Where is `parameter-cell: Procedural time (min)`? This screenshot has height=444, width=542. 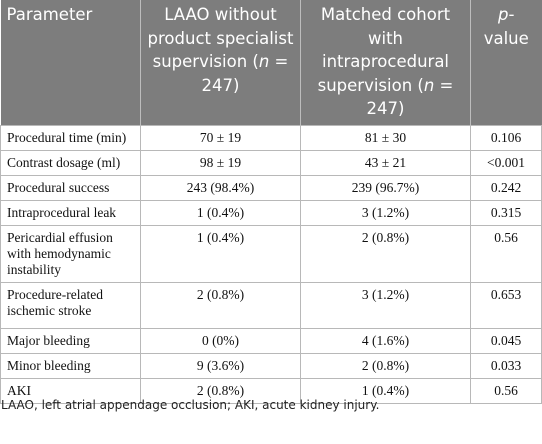 parameter-cell: Procedural time (min) is located at coordinates (70, 137).